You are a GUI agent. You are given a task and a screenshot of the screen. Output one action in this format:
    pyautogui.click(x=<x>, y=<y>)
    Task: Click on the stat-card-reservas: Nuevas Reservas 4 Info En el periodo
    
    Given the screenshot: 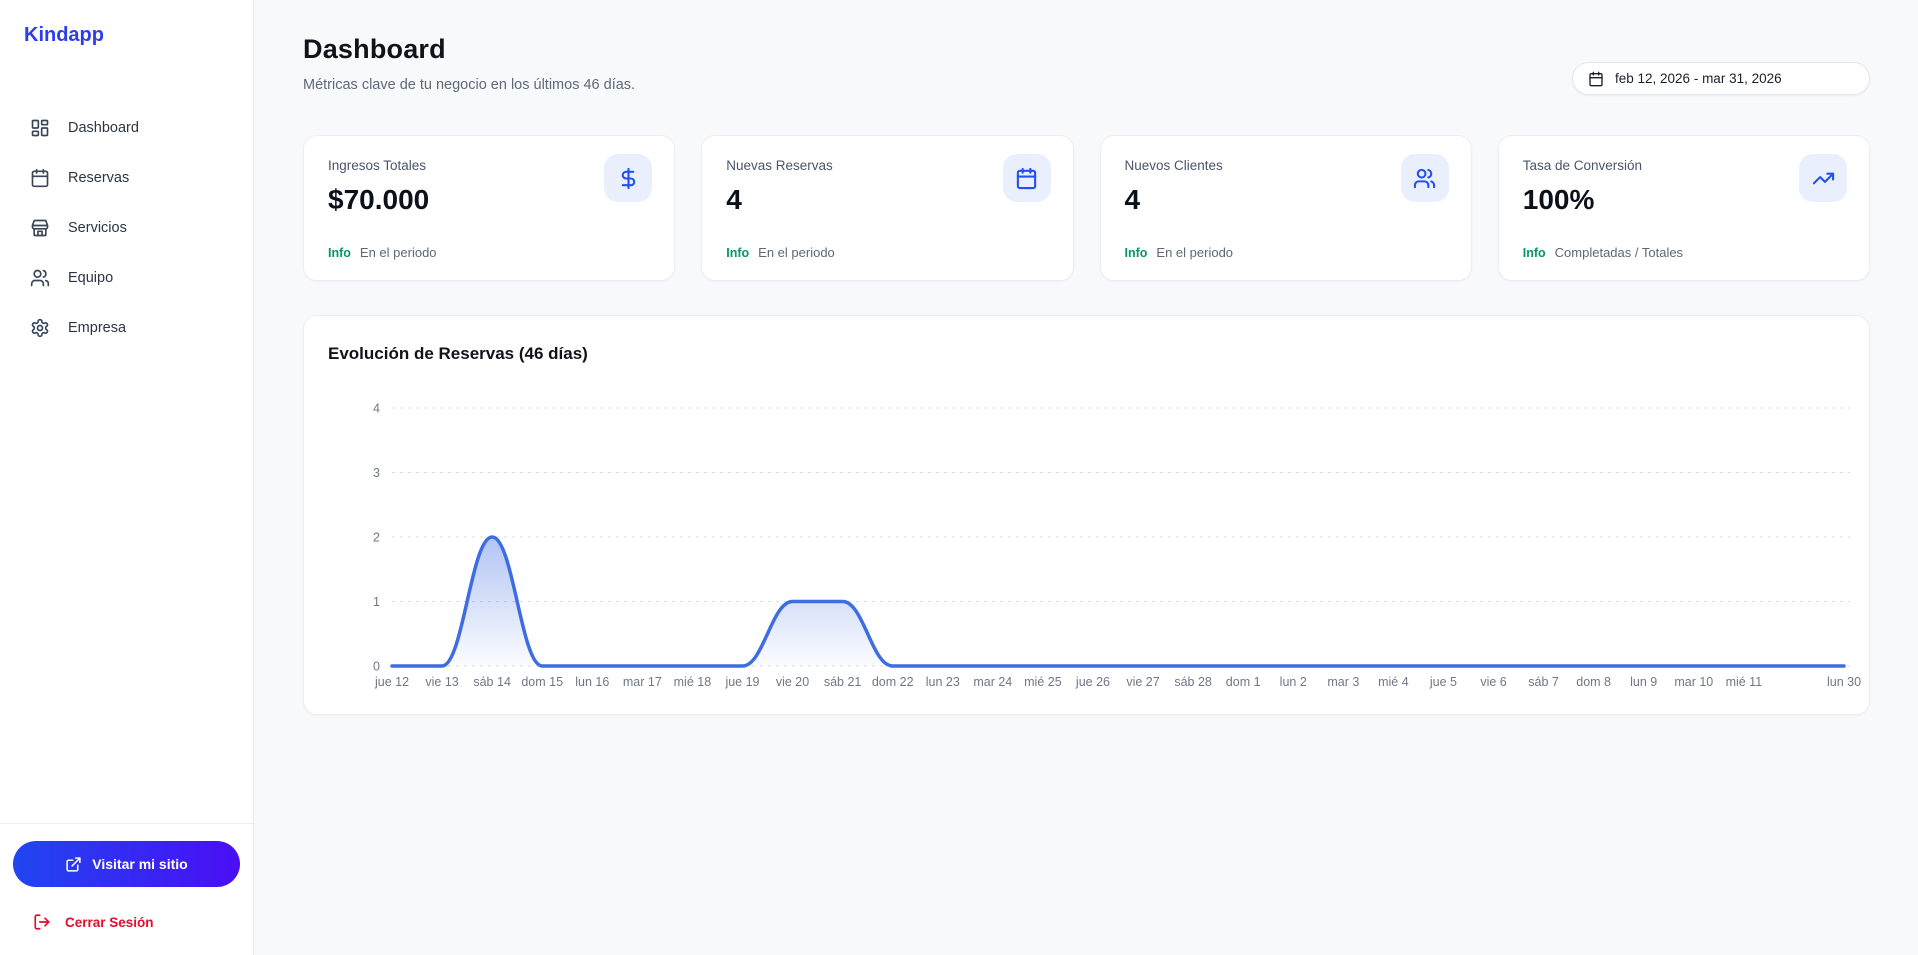 What is the action you would take?
    pyautogui.click(x=887, y=208)
    